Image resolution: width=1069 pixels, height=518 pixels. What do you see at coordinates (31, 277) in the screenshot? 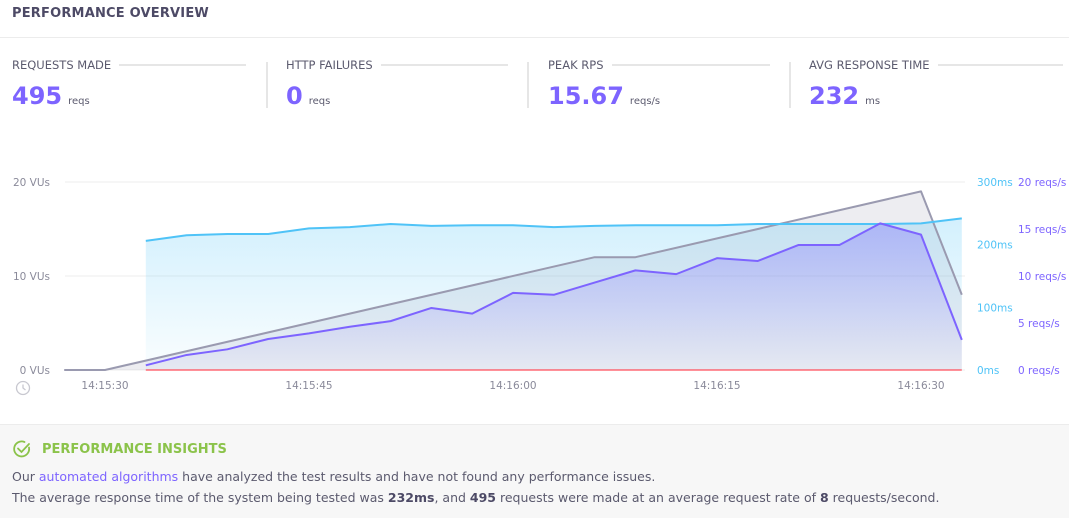
I see `y-left-tick: 10 VUs` at bounding box center [31, 277].